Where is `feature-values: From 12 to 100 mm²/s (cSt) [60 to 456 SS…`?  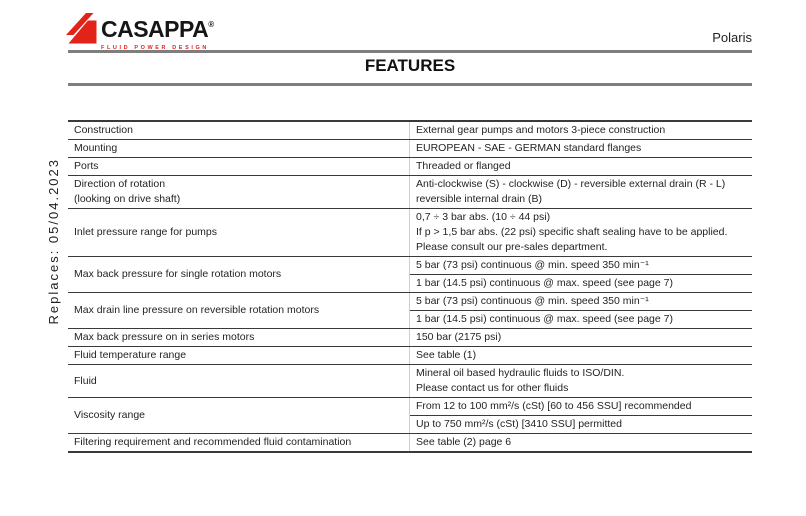
feature-values: From 12 to 100 mm²/s (cSt) [60 to 456 SS… is located at coordinates (581, 415).